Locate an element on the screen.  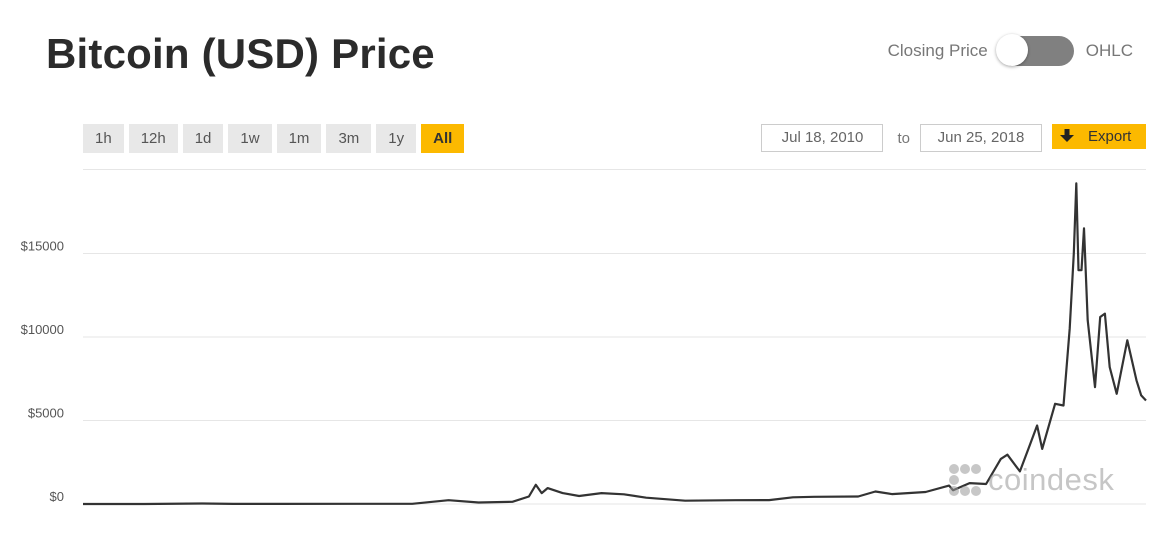
export-button: Export is located at coordinates (1099, 136).